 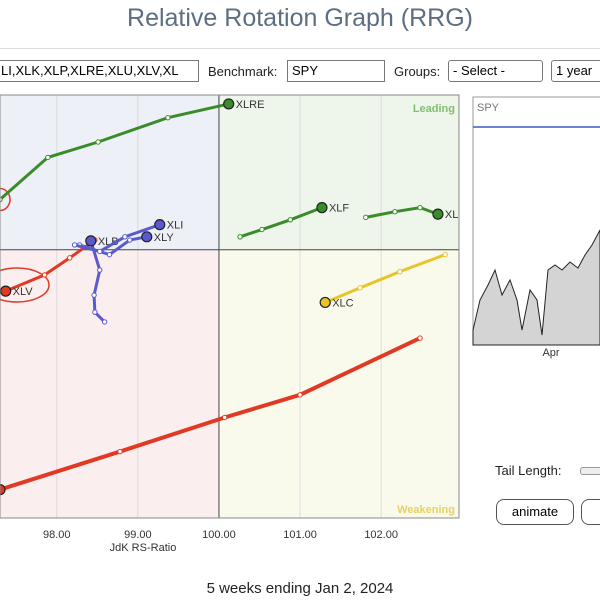 I want to click on symbols-input: LI,XLK,XLP,XLRE,XLU,XLV,XL, so click(x=99, y=71).